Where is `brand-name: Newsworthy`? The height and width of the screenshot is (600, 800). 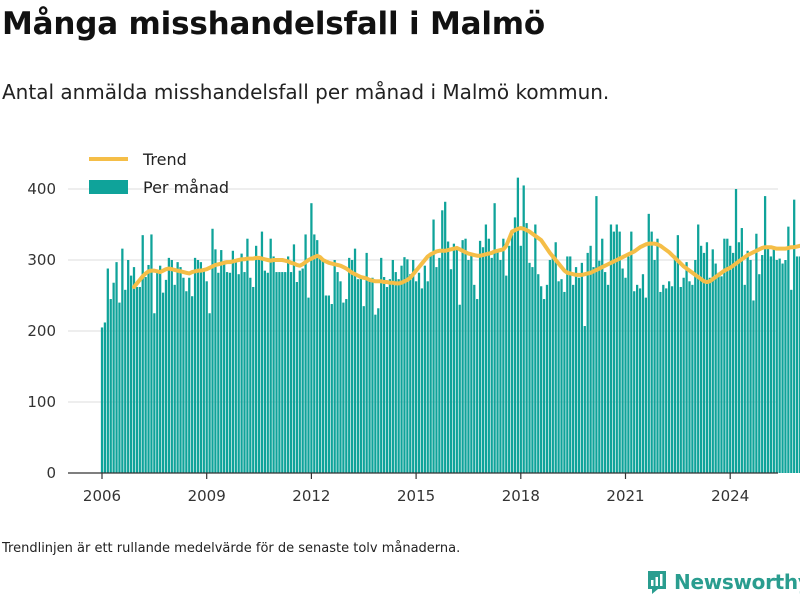 brand-name: Newsworthy is located at coordinates (737, 582).